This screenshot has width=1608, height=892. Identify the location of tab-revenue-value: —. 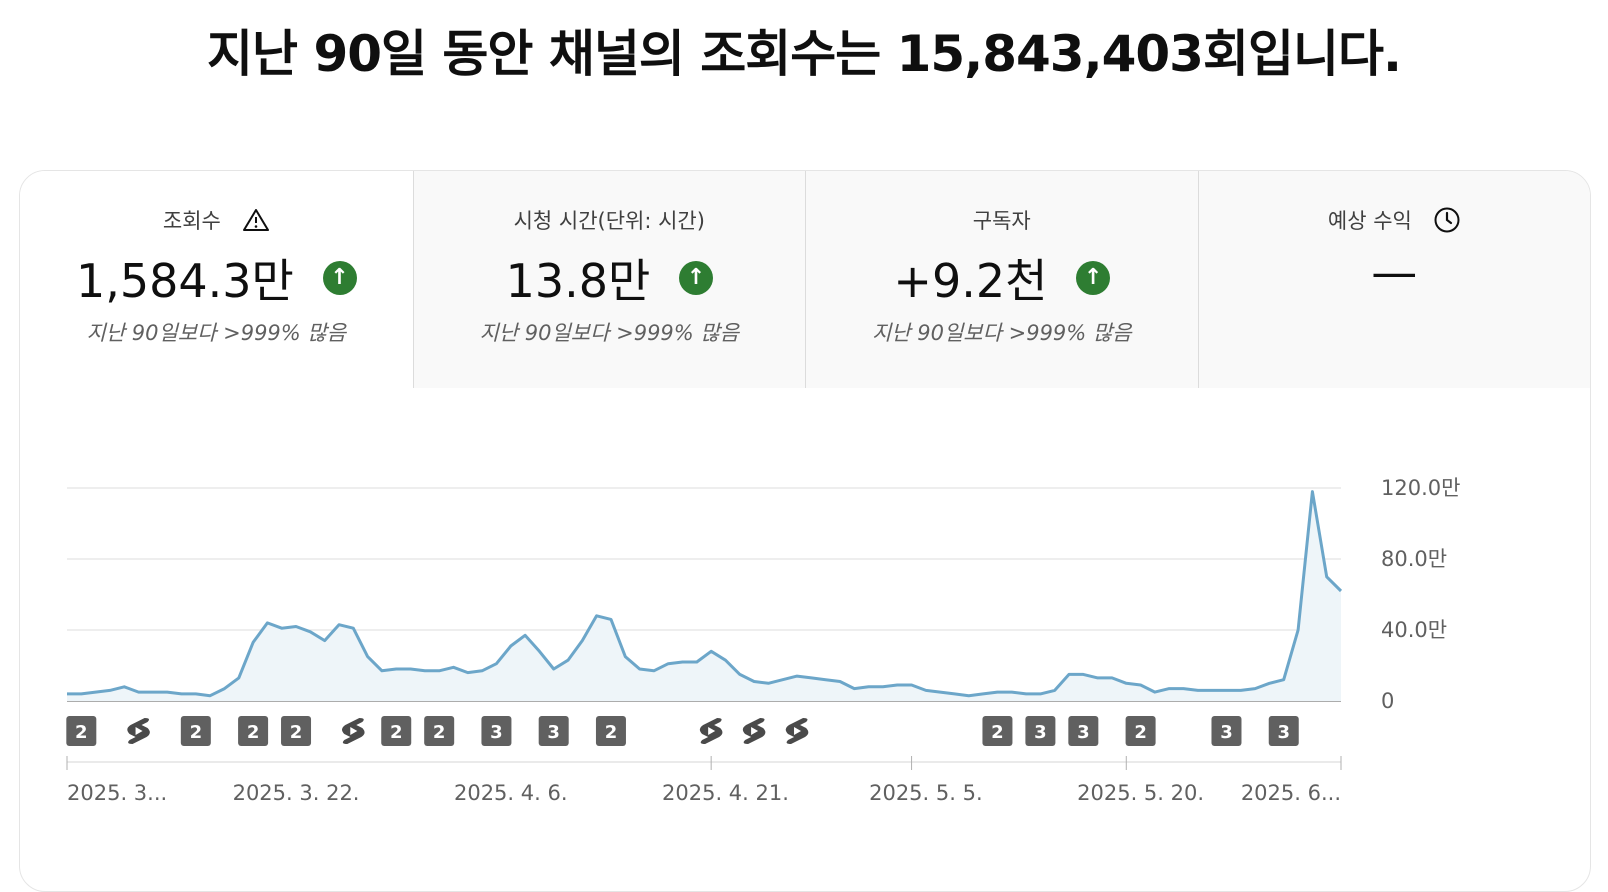
(1394, 272).